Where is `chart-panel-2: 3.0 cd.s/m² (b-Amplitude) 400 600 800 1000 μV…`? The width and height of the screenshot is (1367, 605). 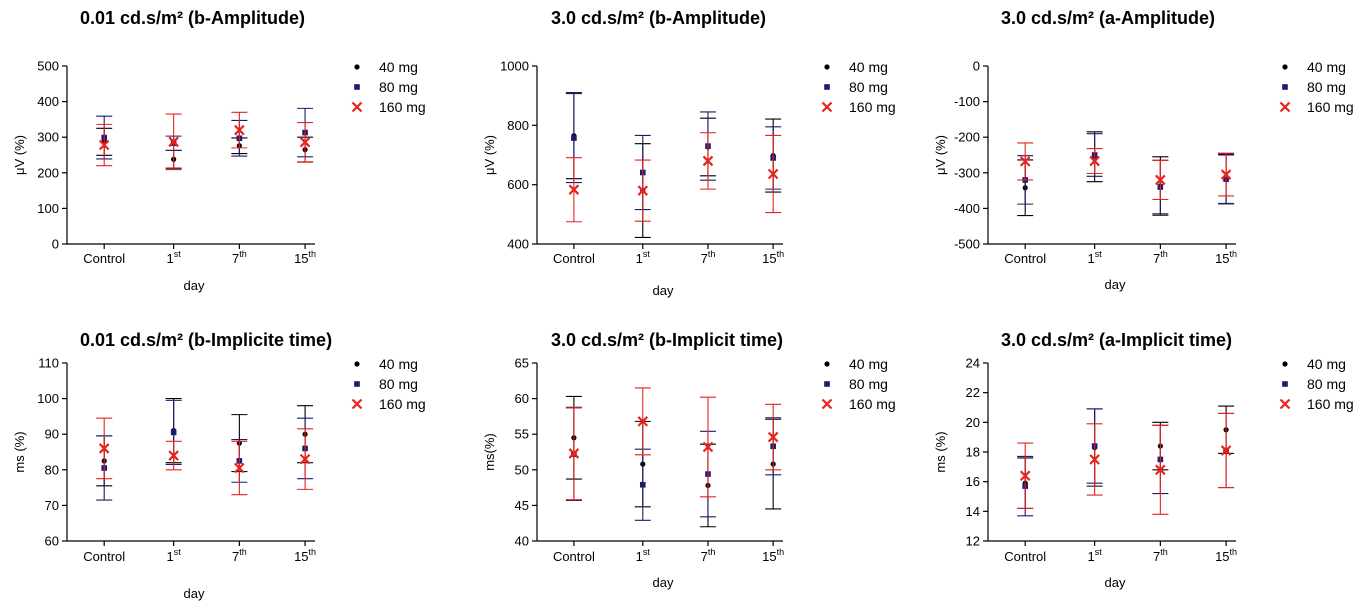
chart-panel-2: 3.0 cd.s/m² (b-Amplitude) 400 600 800 1000 μV… is located at coordinates (689, 153).